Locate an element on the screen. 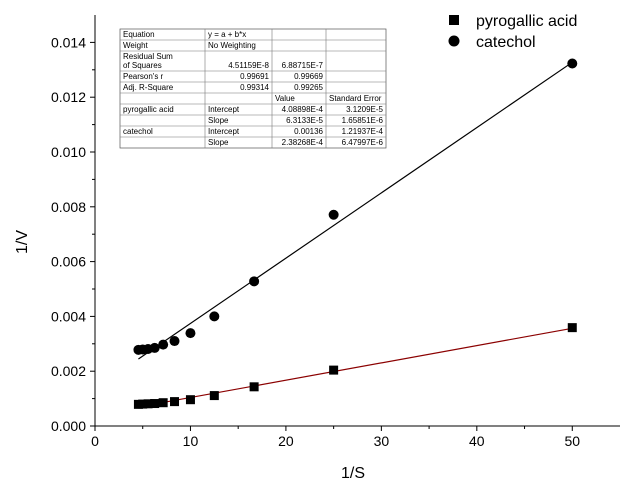  legend-marker-catechol is located at coordinates (454, 41).